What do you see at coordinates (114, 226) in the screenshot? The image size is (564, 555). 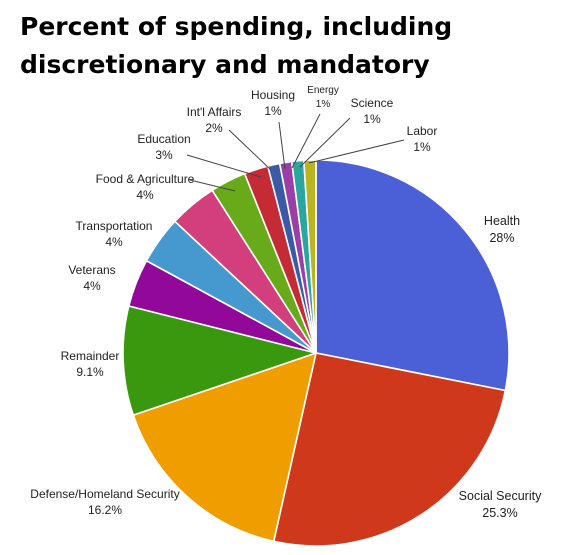 I see `slice-label-name: Transportation` at bounding box center [114, 226].